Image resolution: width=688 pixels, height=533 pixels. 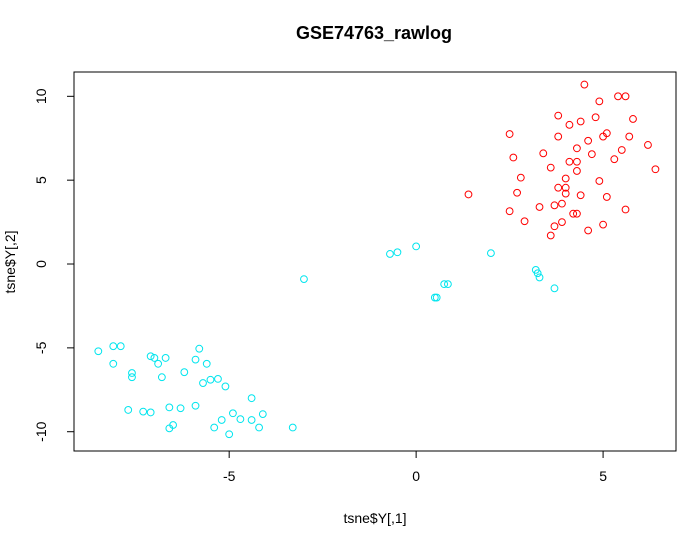 What do you see at coordinates (41, 347) in the screenshot?
I see `y-tick-label: -5` at bounding box center [41, 347].